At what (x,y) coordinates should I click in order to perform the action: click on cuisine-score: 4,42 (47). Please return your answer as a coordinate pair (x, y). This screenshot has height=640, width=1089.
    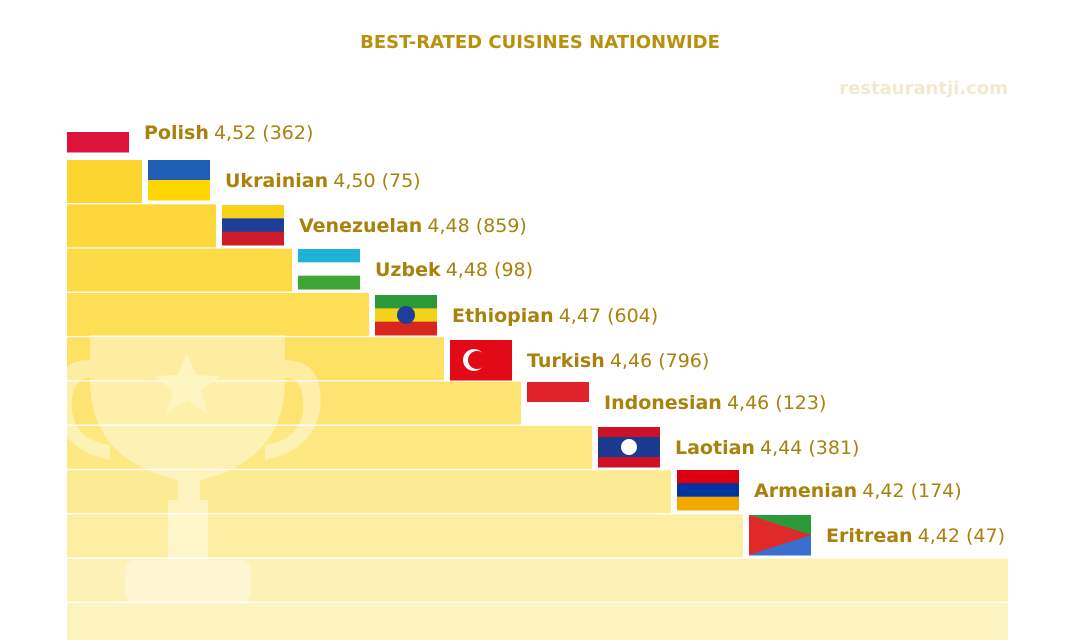
    Looking at the image, I should click on (961, 536).